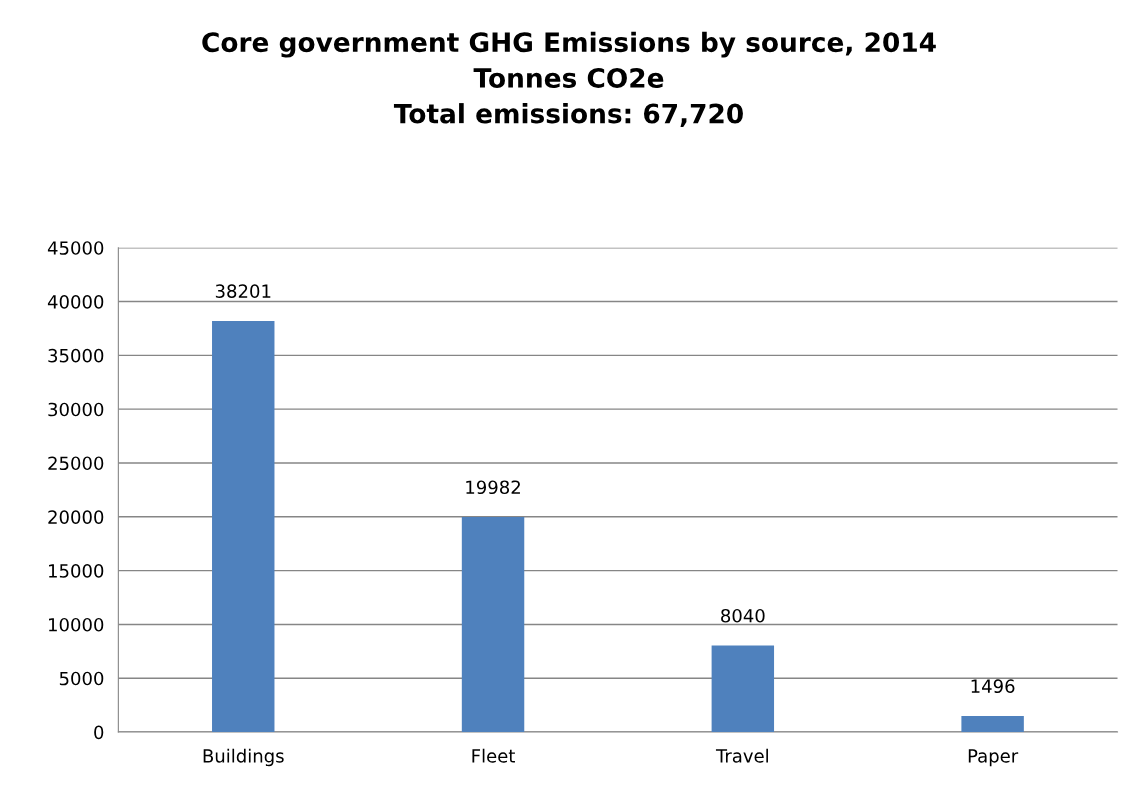 The width and height of the screenshot is (1138, 794). I want to click on data-label: 19982, so click(493, 487).